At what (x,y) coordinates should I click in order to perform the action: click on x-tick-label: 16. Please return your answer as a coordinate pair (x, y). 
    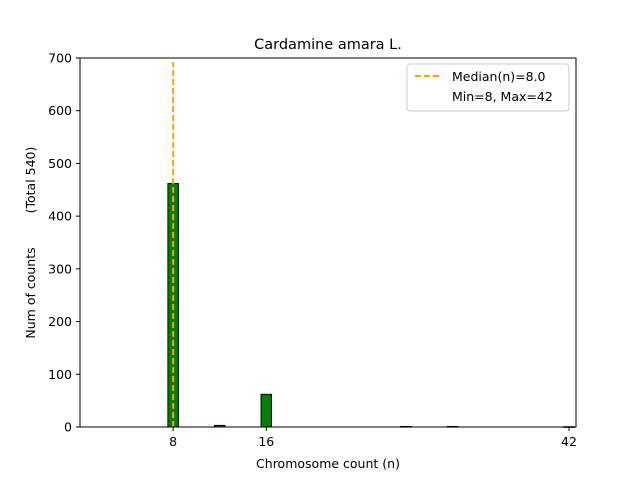
    Looking at the image, I should click on (266, 441).